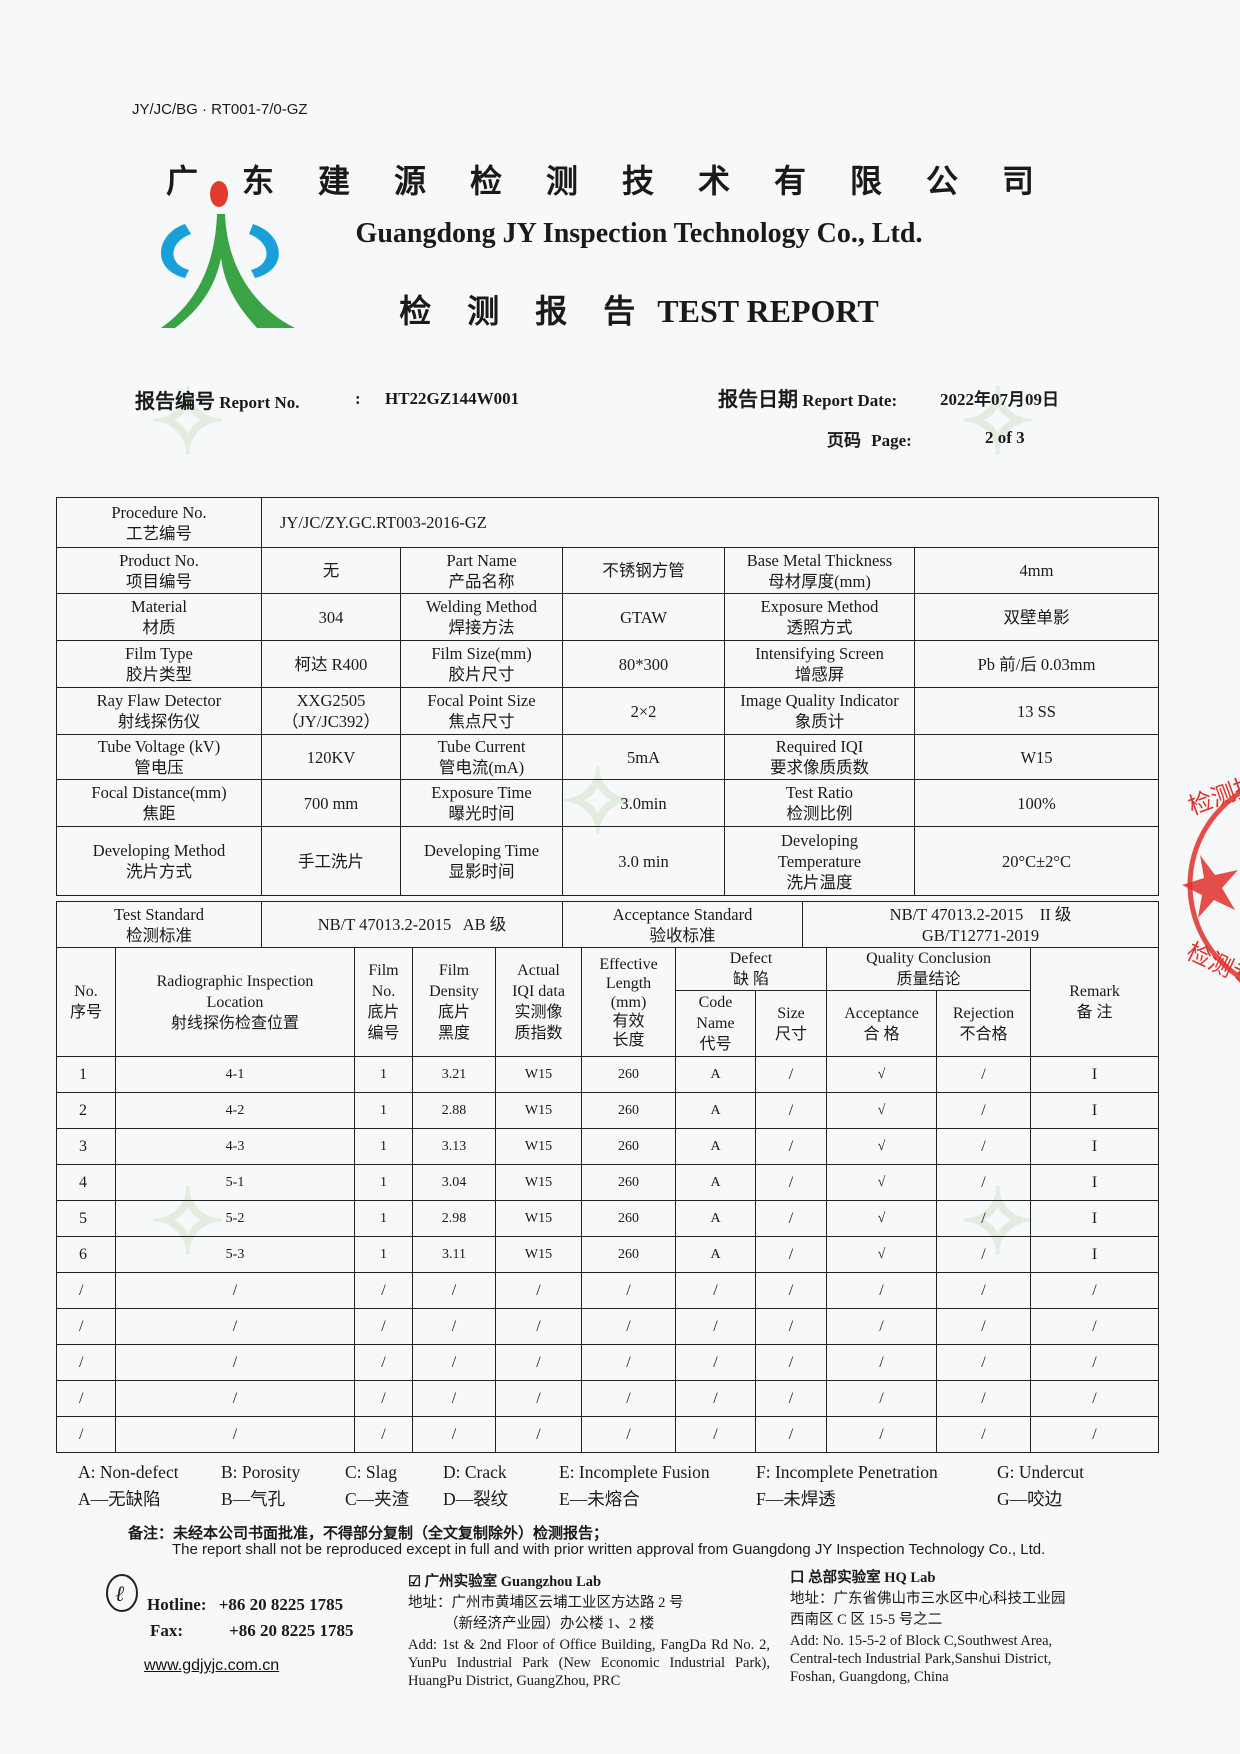 Image resolution: width=1240 pixels, height=1754 pixels. What do you see at coordinates (1040, 1472) in the screenshot?
I see `legend-en: G: Undercut` at bounding box center [1040, 1472].